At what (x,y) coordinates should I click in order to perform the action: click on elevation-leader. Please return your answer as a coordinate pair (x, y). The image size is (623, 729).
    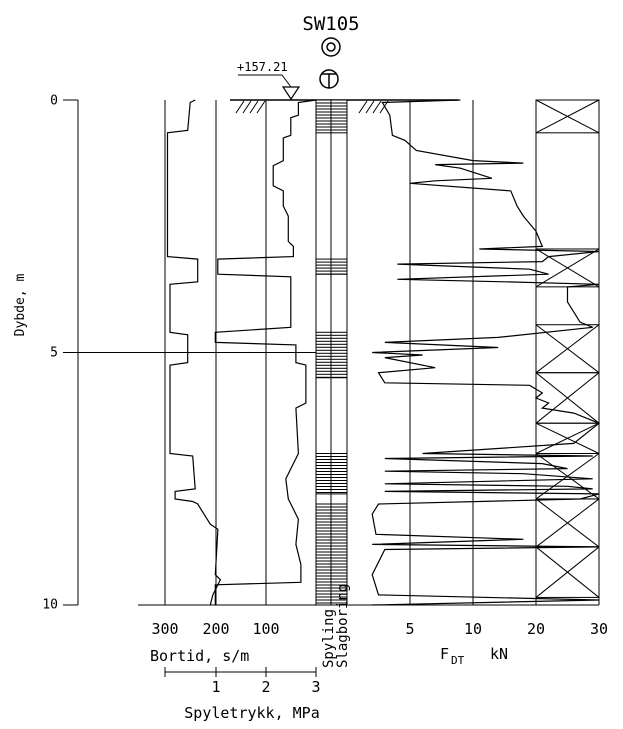
    Looking at the image, I should click on (286, 81).